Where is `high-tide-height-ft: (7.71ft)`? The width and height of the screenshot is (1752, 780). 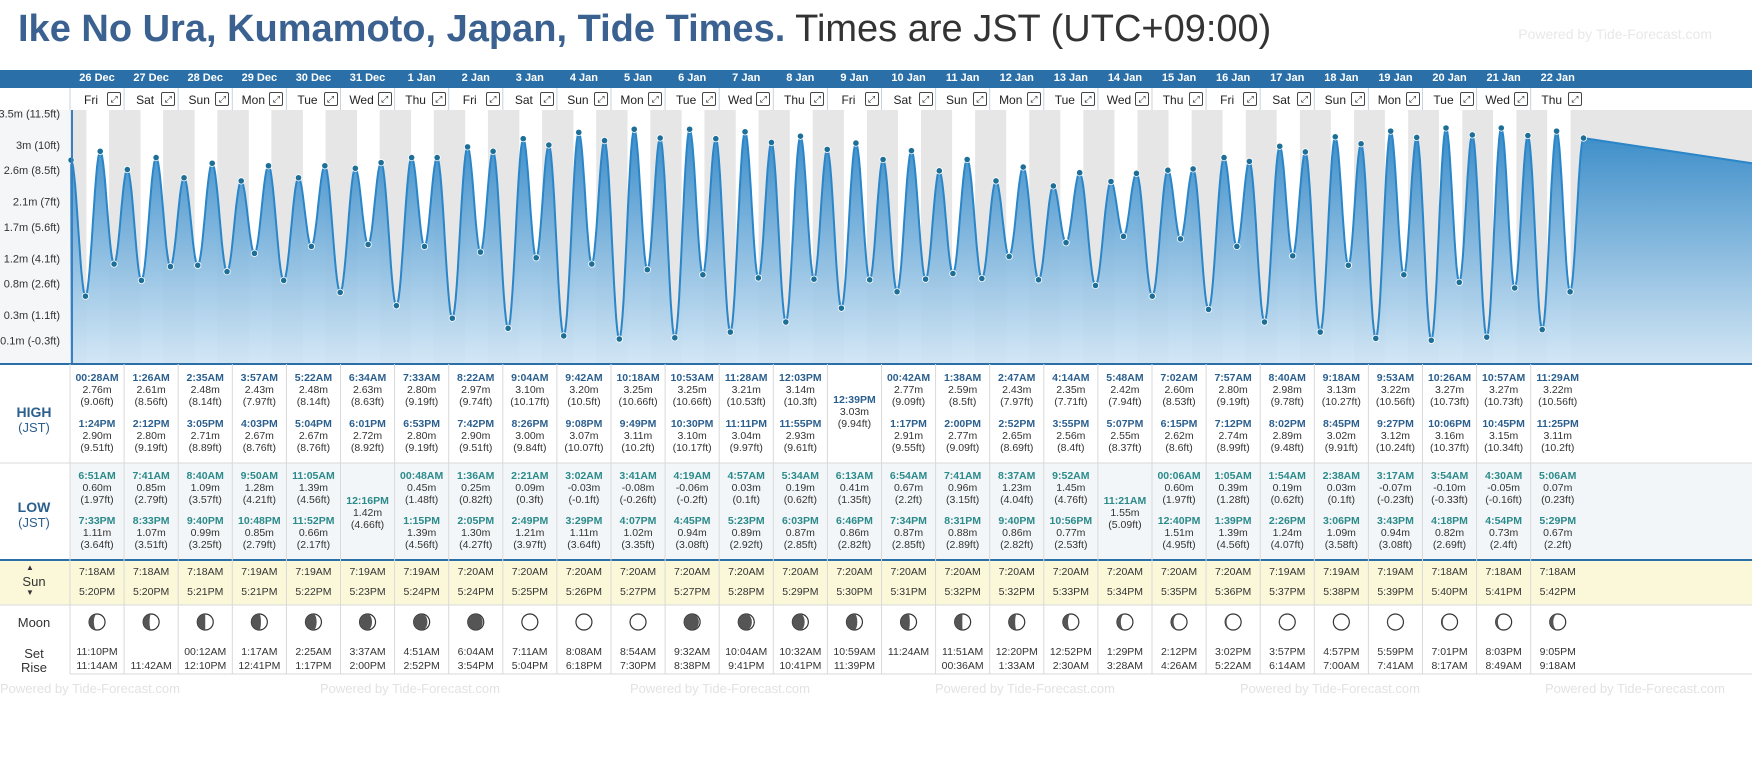
high-tide-height-ft: (7.71ft) is located at coordinates (1071, 402).